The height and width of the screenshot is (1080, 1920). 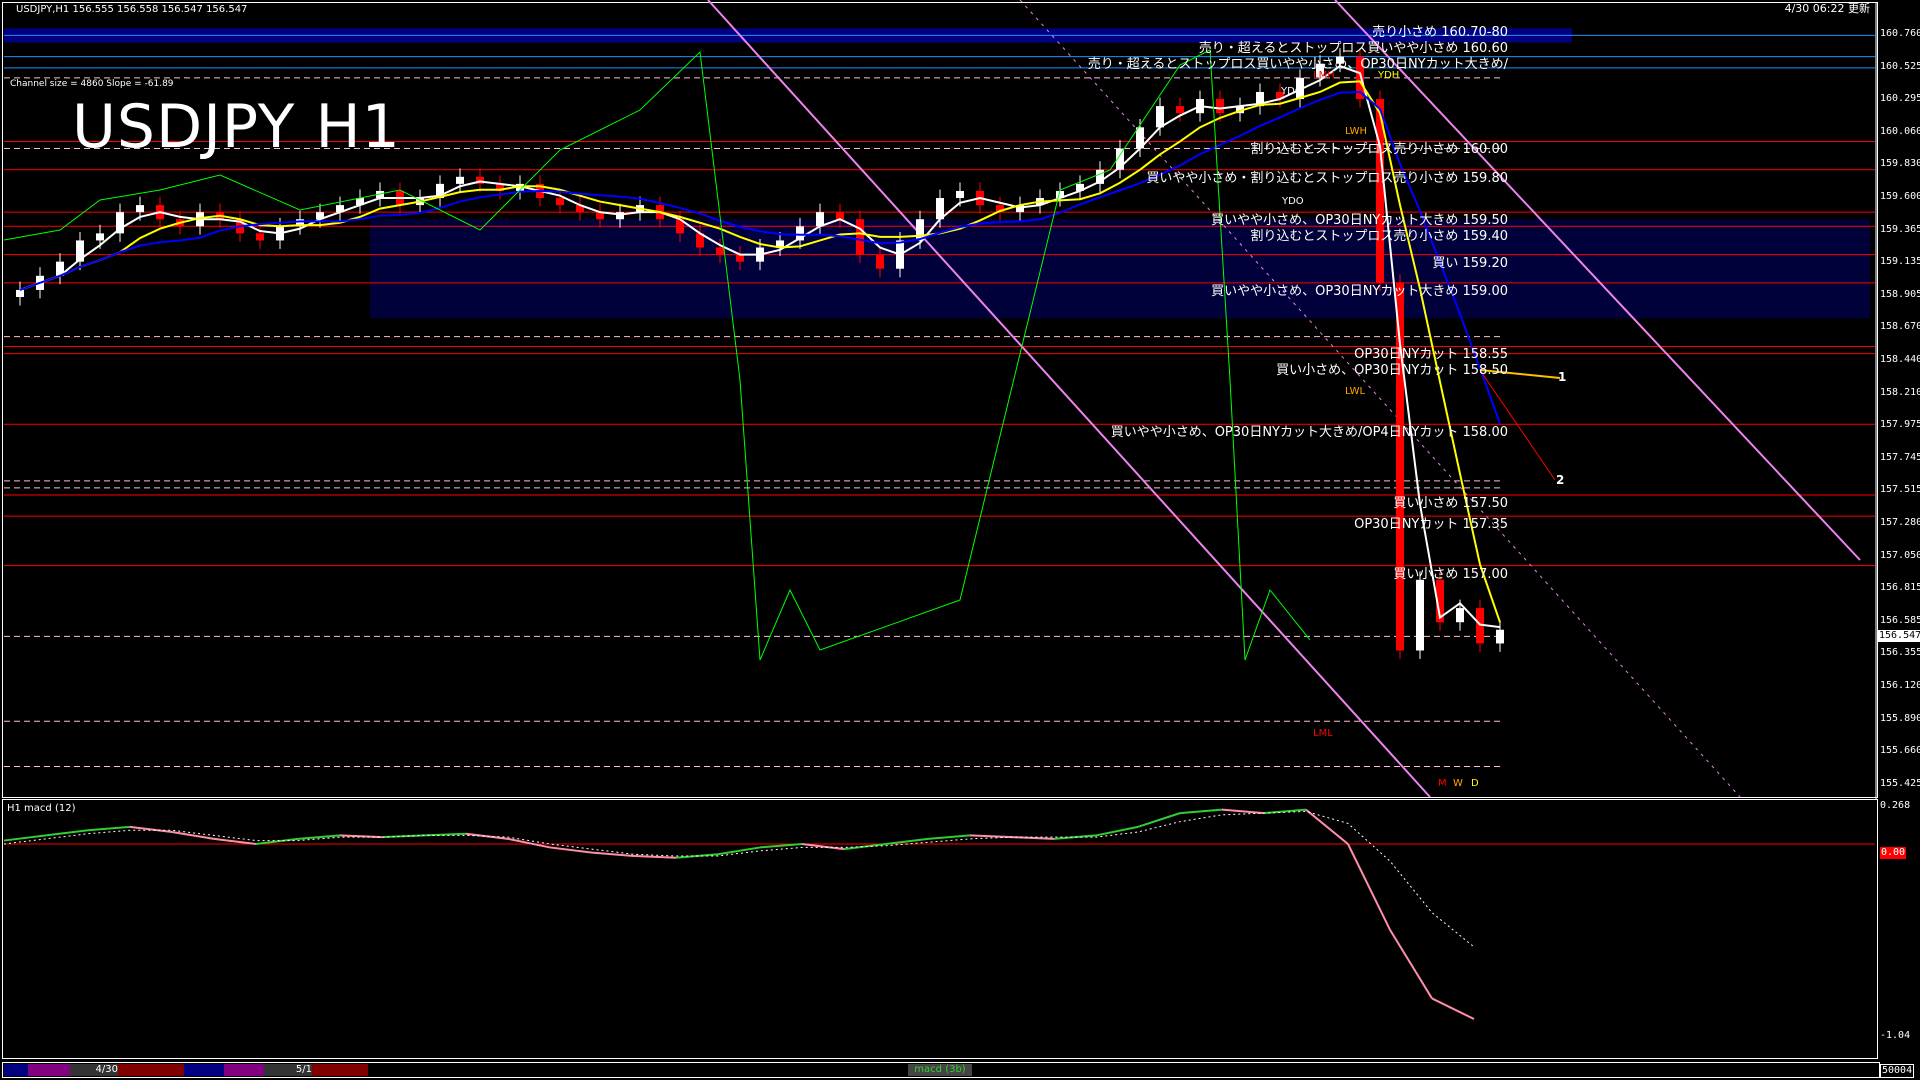 What do you see at coordinates (1900, 620) in the screenshot?
I see `price-axis-tick: 156.585` at bounding box center [1900, 620].